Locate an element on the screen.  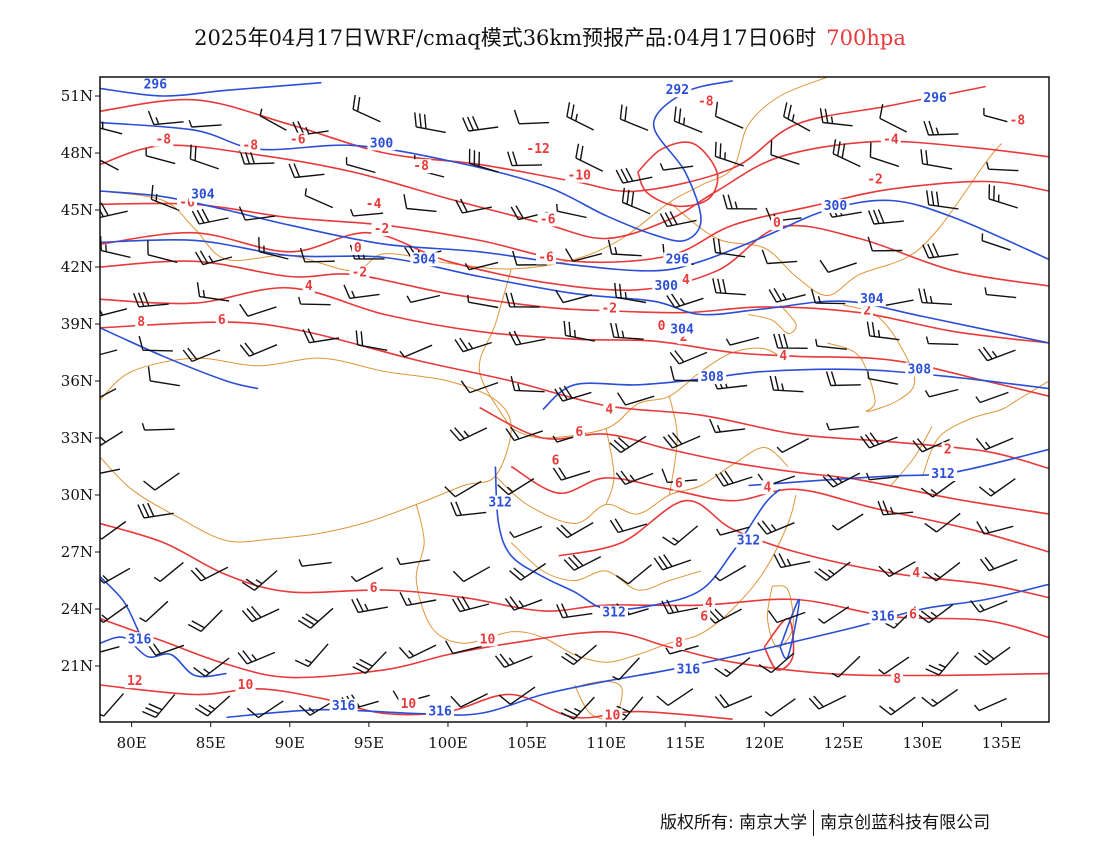
lat-tick-label: 24N is located at coordinates (77, 609).